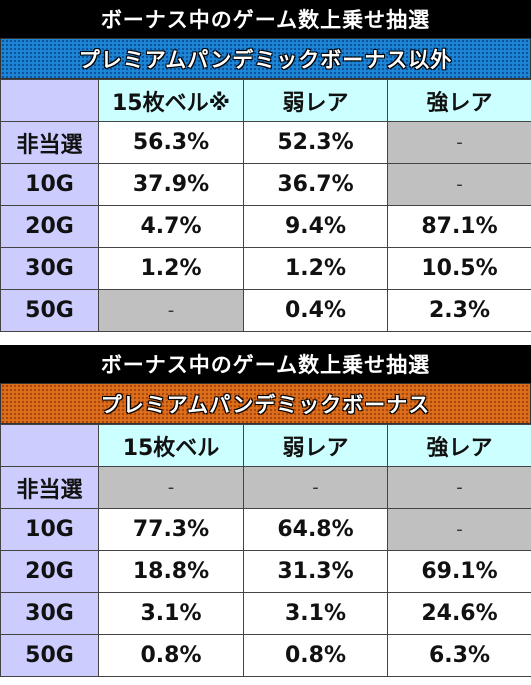 The width and height of the screenshot is (531, 685). I want to click on probability-cell: 52.3%, so click(315, 142).